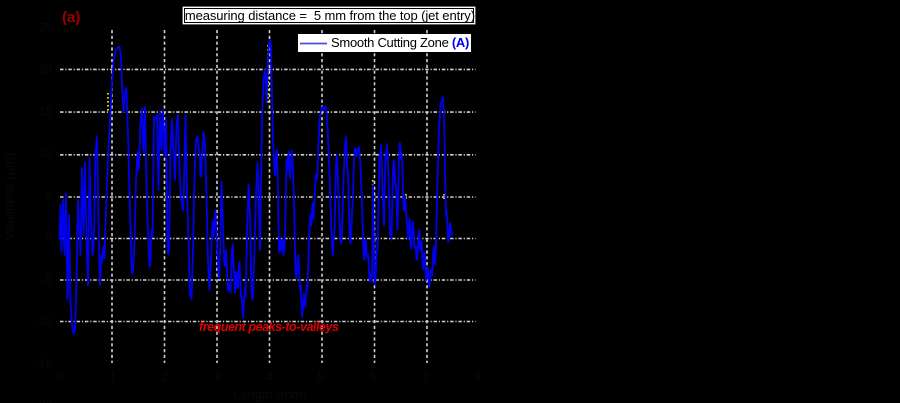  Describe the element at coordinates (46, 70) in the screenshot. I see `svg-text: 20` at that location.